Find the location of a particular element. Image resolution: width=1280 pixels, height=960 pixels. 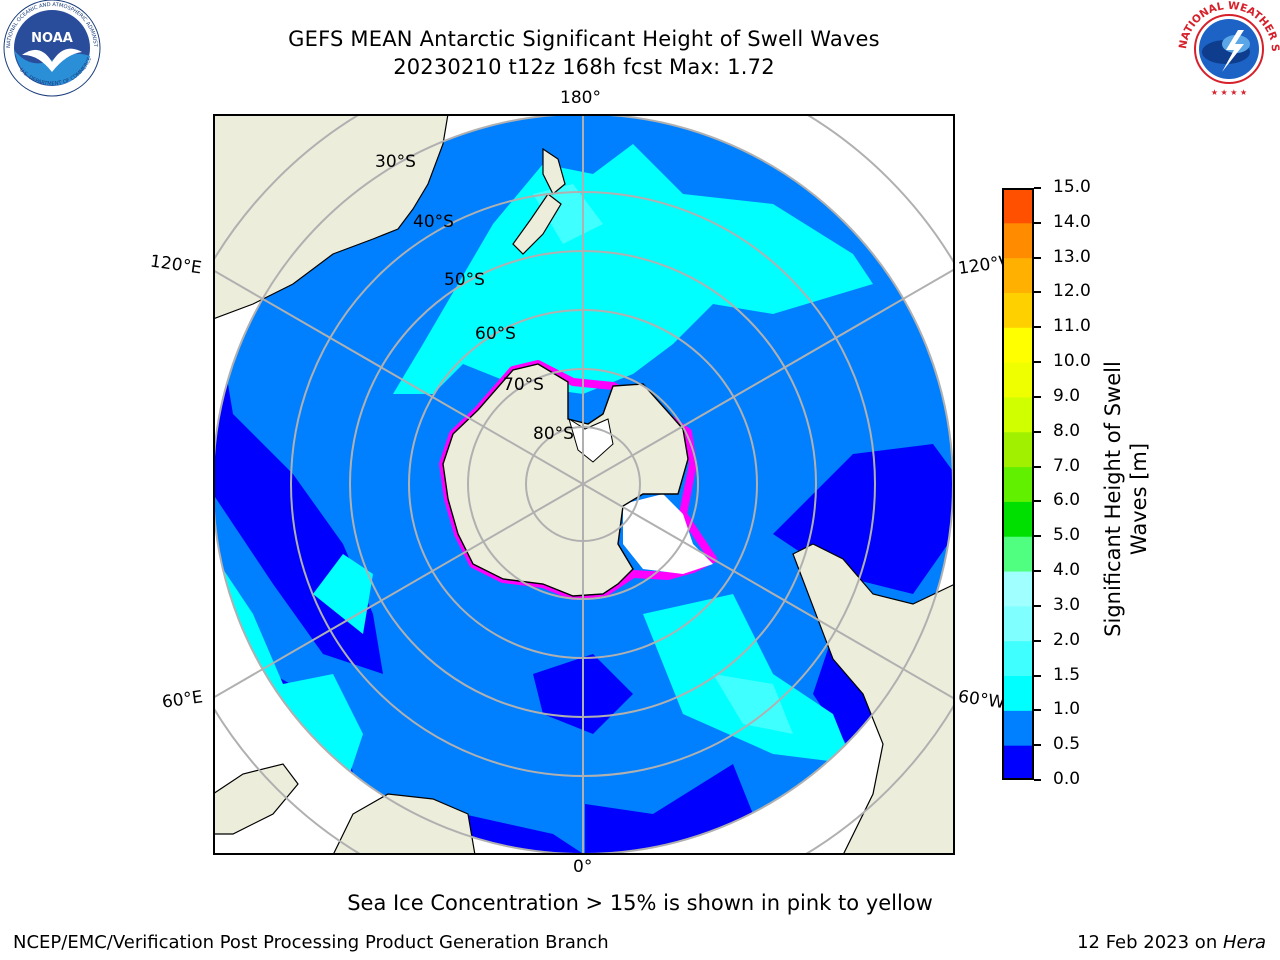

colorbar-svg is located at coordinates (1018, 484).